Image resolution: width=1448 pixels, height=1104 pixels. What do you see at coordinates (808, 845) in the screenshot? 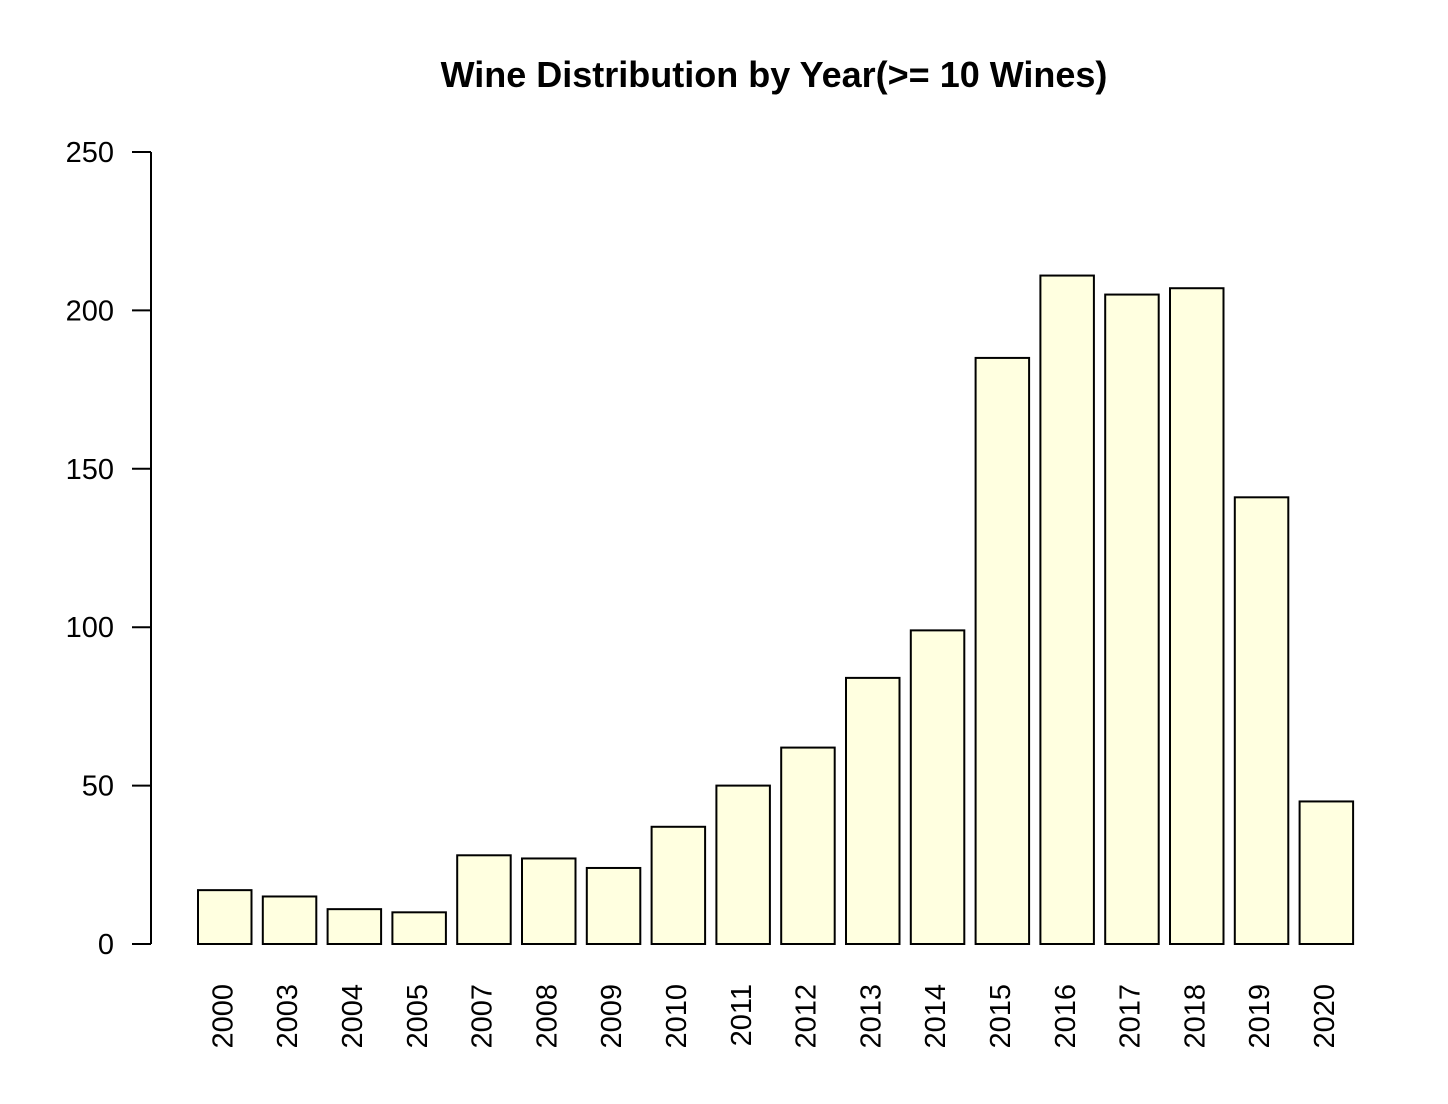
I see `bar-2012` at bounding box center [808, 845].